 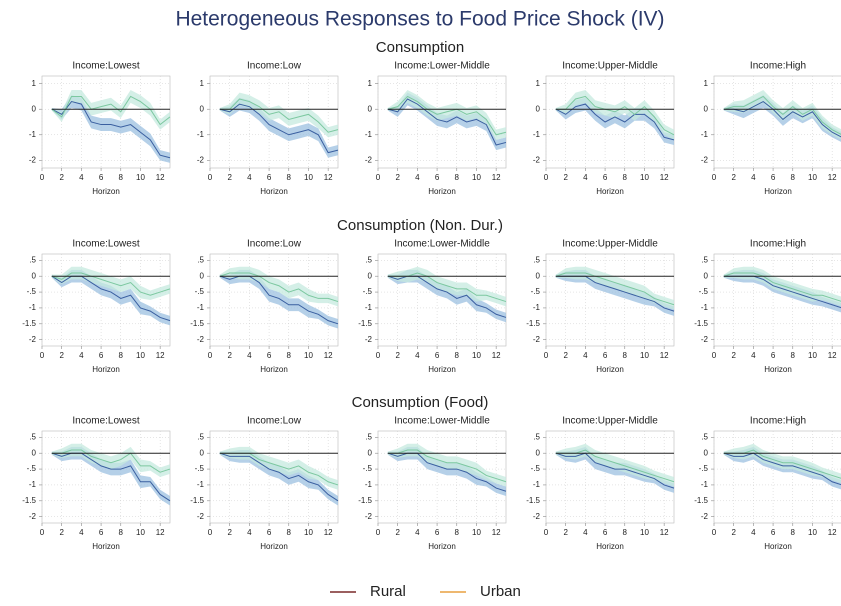 What do you see at coordinates (778, 66) in the screenshot?
I see `panel-title: Income:High` at bounding box center [778, 66].